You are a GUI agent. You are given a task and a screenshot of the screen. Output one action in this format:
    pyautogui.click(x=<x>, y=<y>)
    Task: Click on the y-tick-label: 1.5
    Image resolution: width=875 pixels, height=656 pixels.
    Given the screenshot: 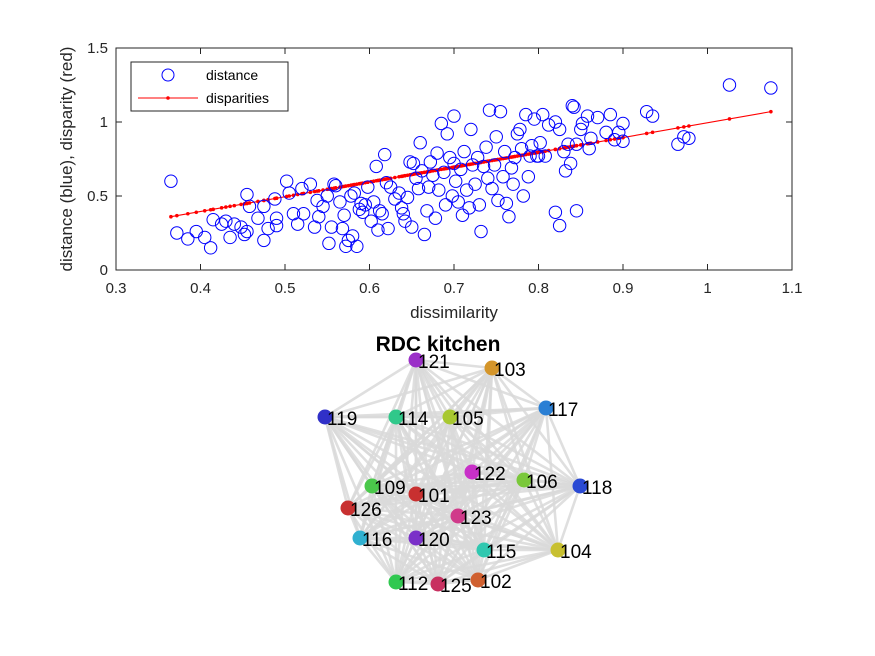 What is the action you would take?
    pyautogui.click(x=97, y=48)
    